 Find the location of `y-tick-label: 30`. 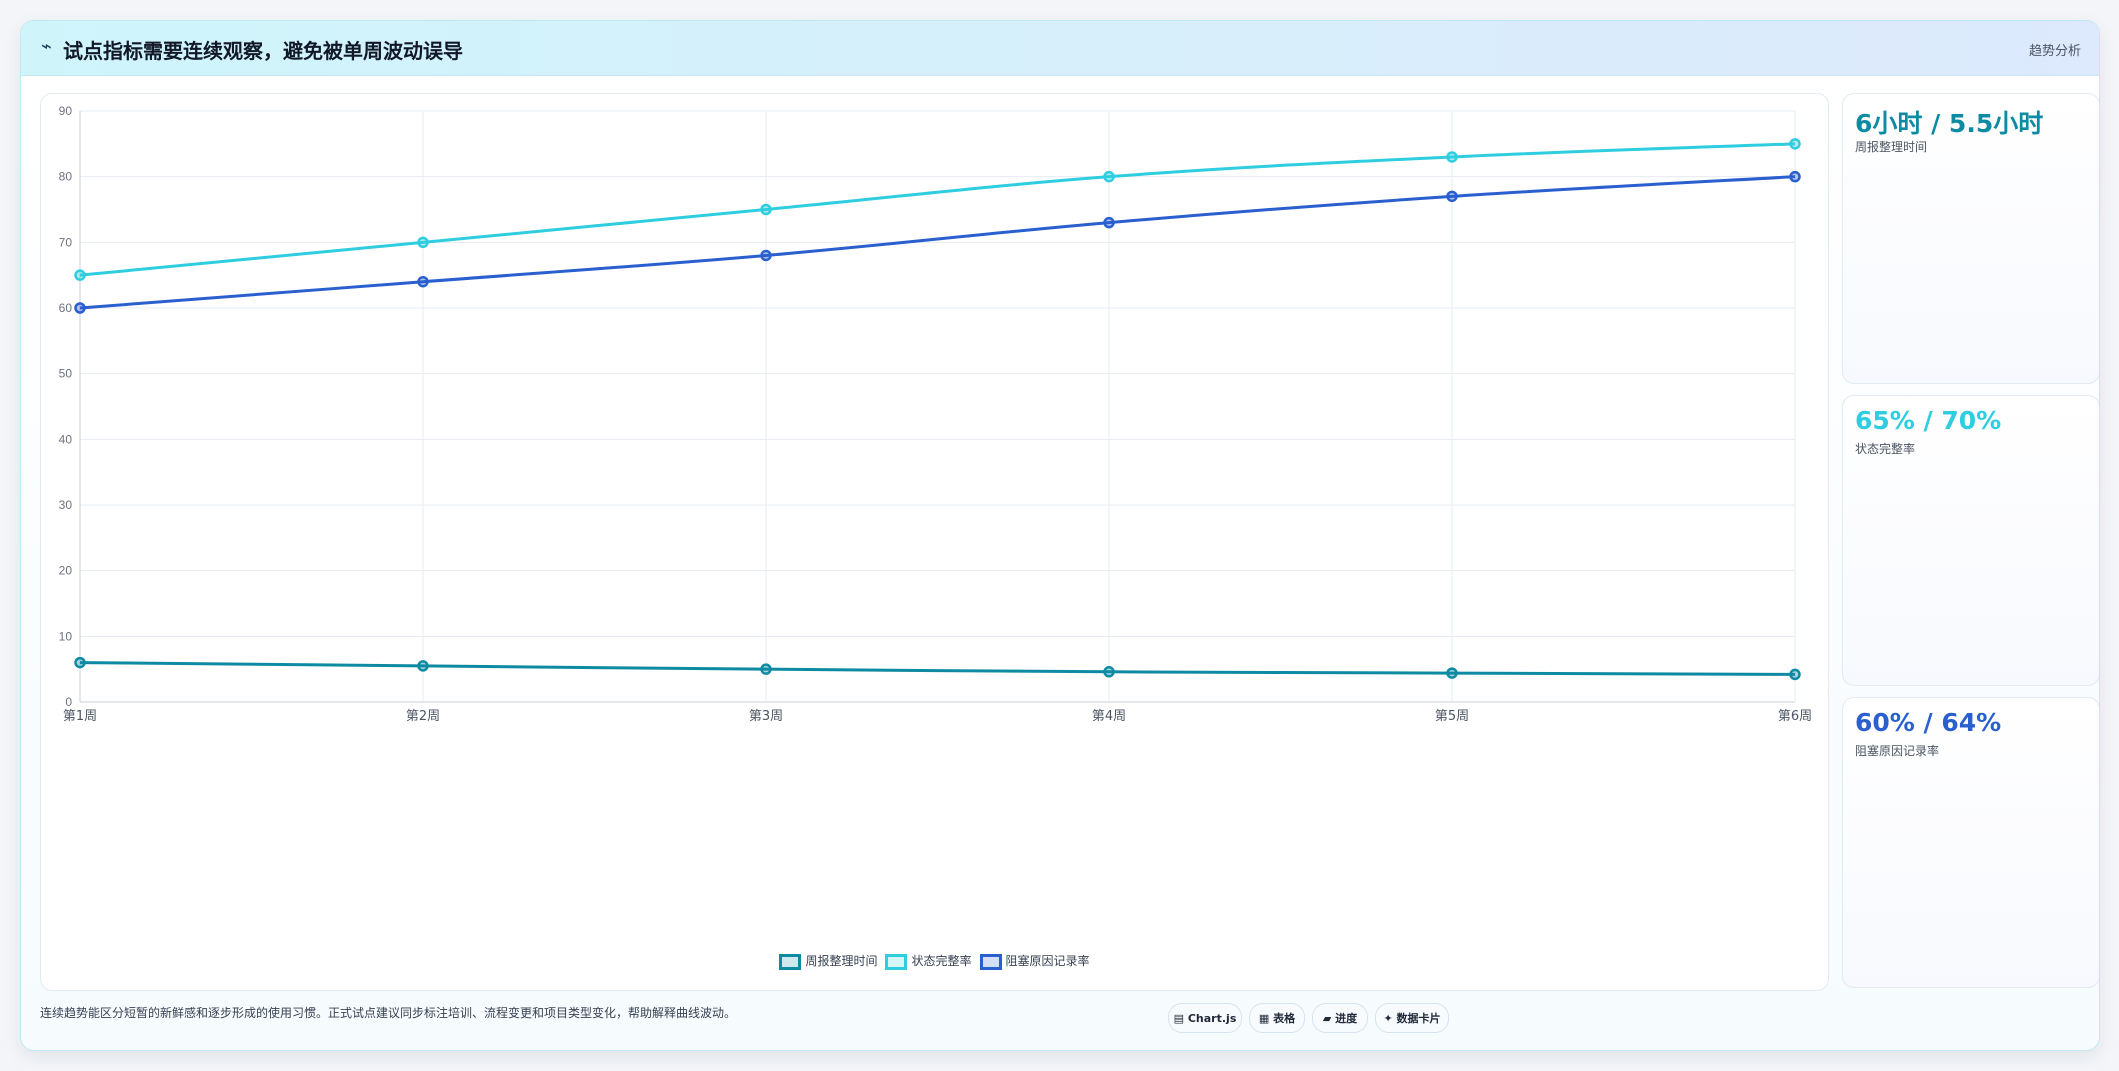

y-tick-label: 30 is located at coordinates (66, 505).